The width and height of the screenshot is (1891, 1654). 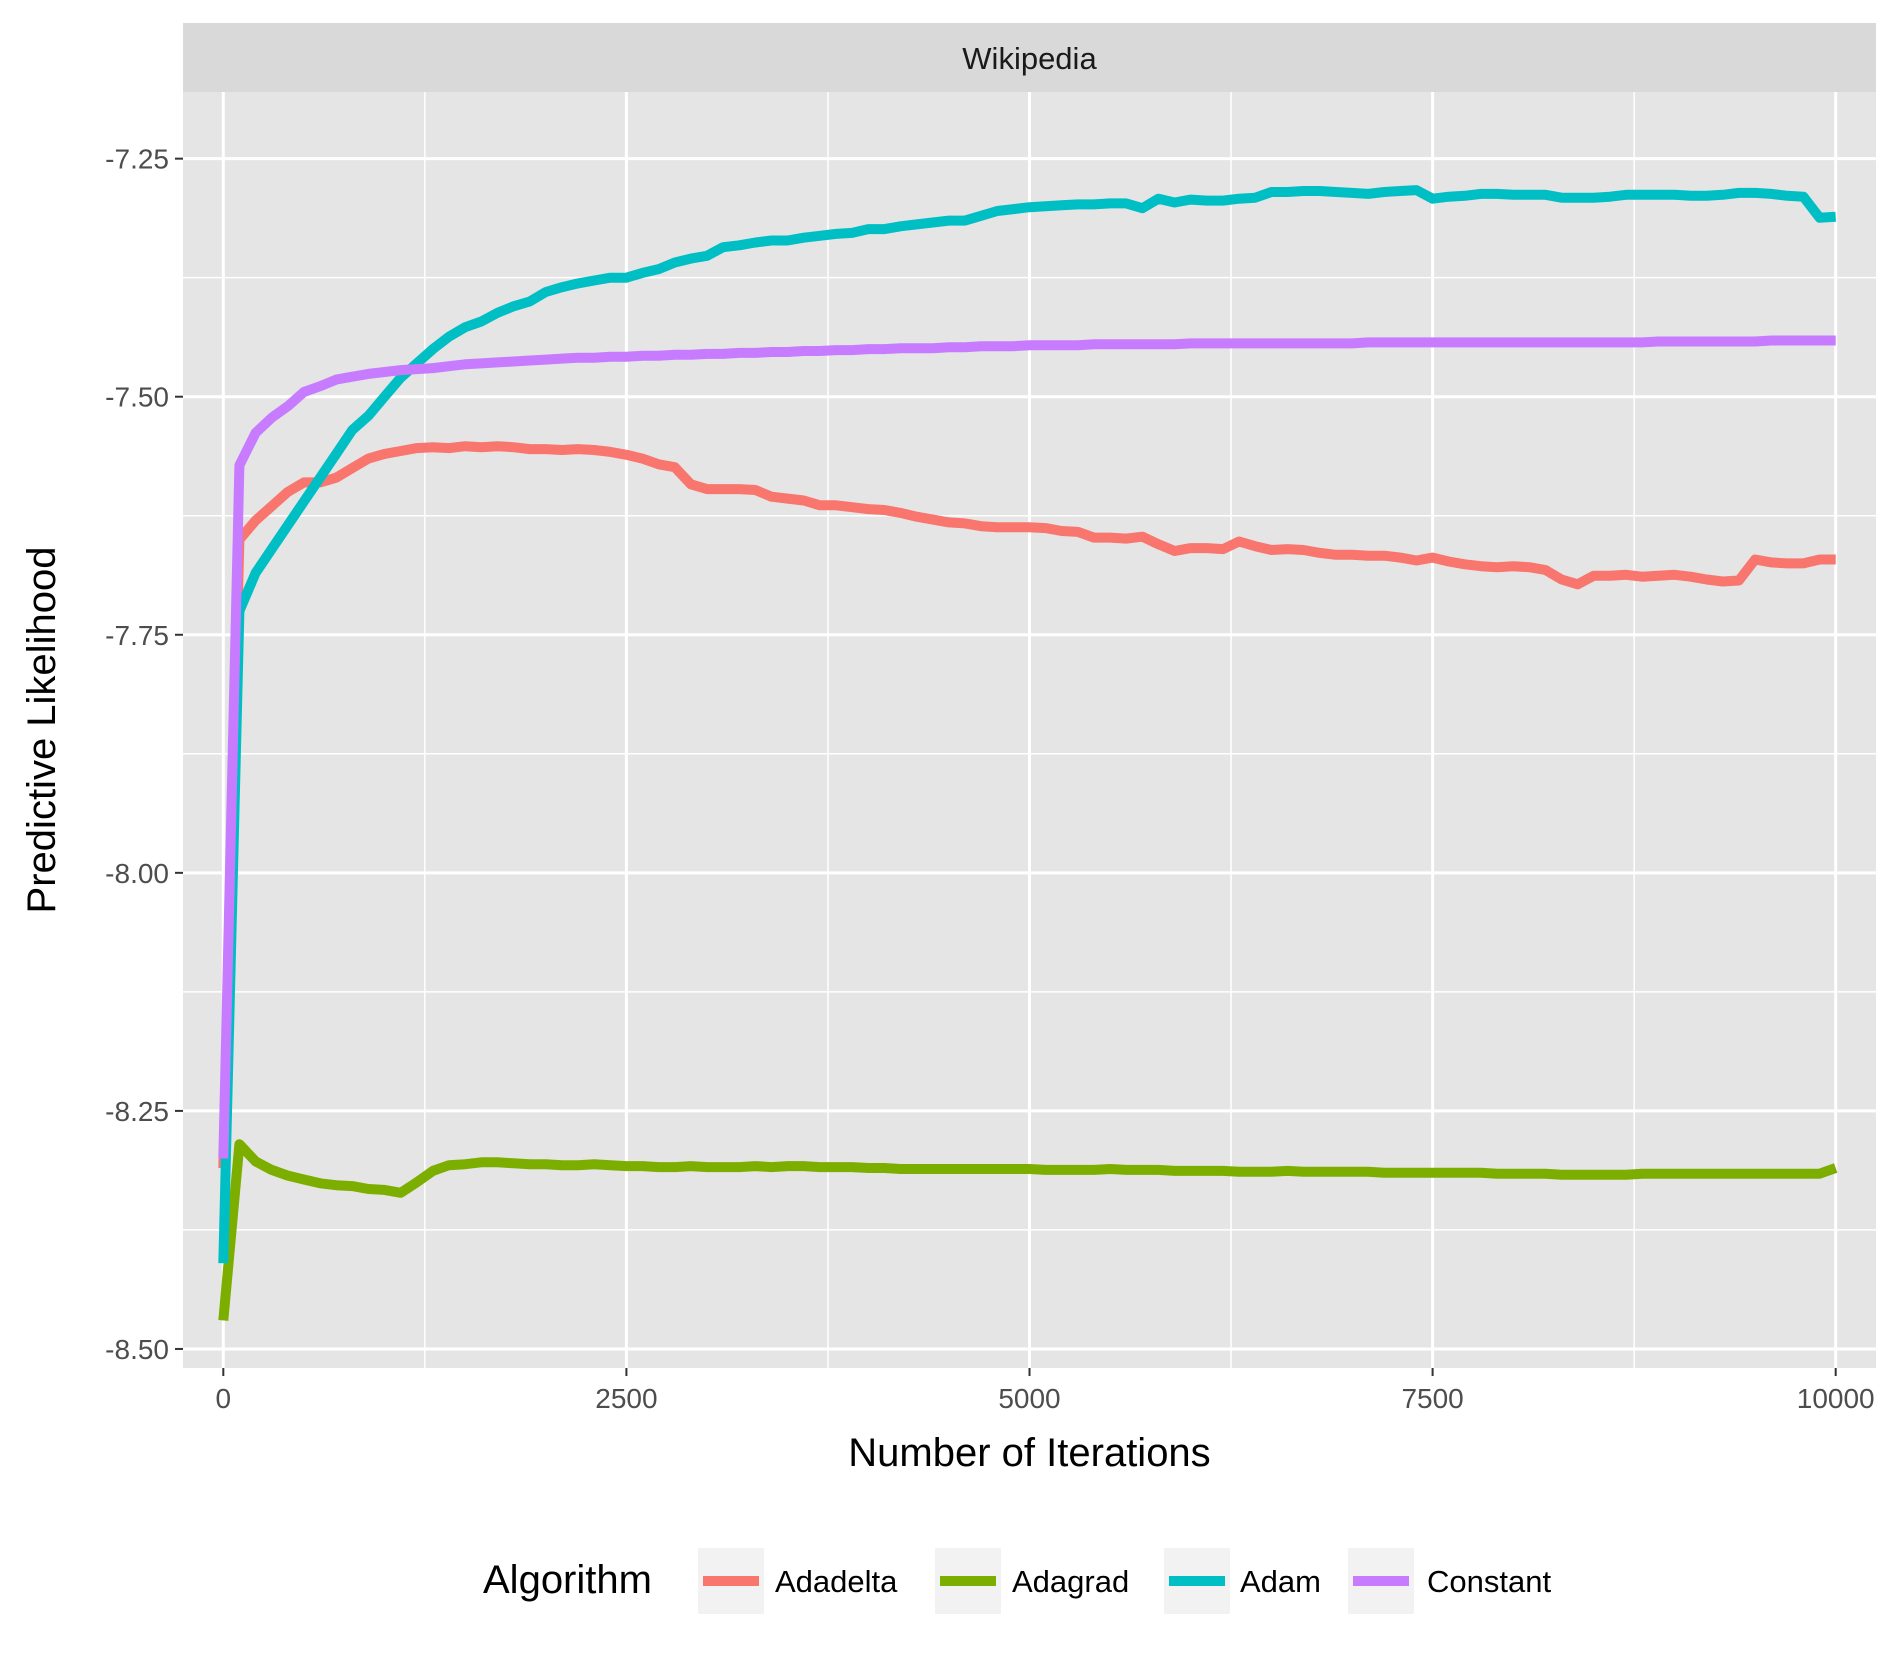 What do you see at coordinates (1836, 1398) in the screenshot?
I see `x-tick-label: 10000` at bounding box center [1836, 1398].